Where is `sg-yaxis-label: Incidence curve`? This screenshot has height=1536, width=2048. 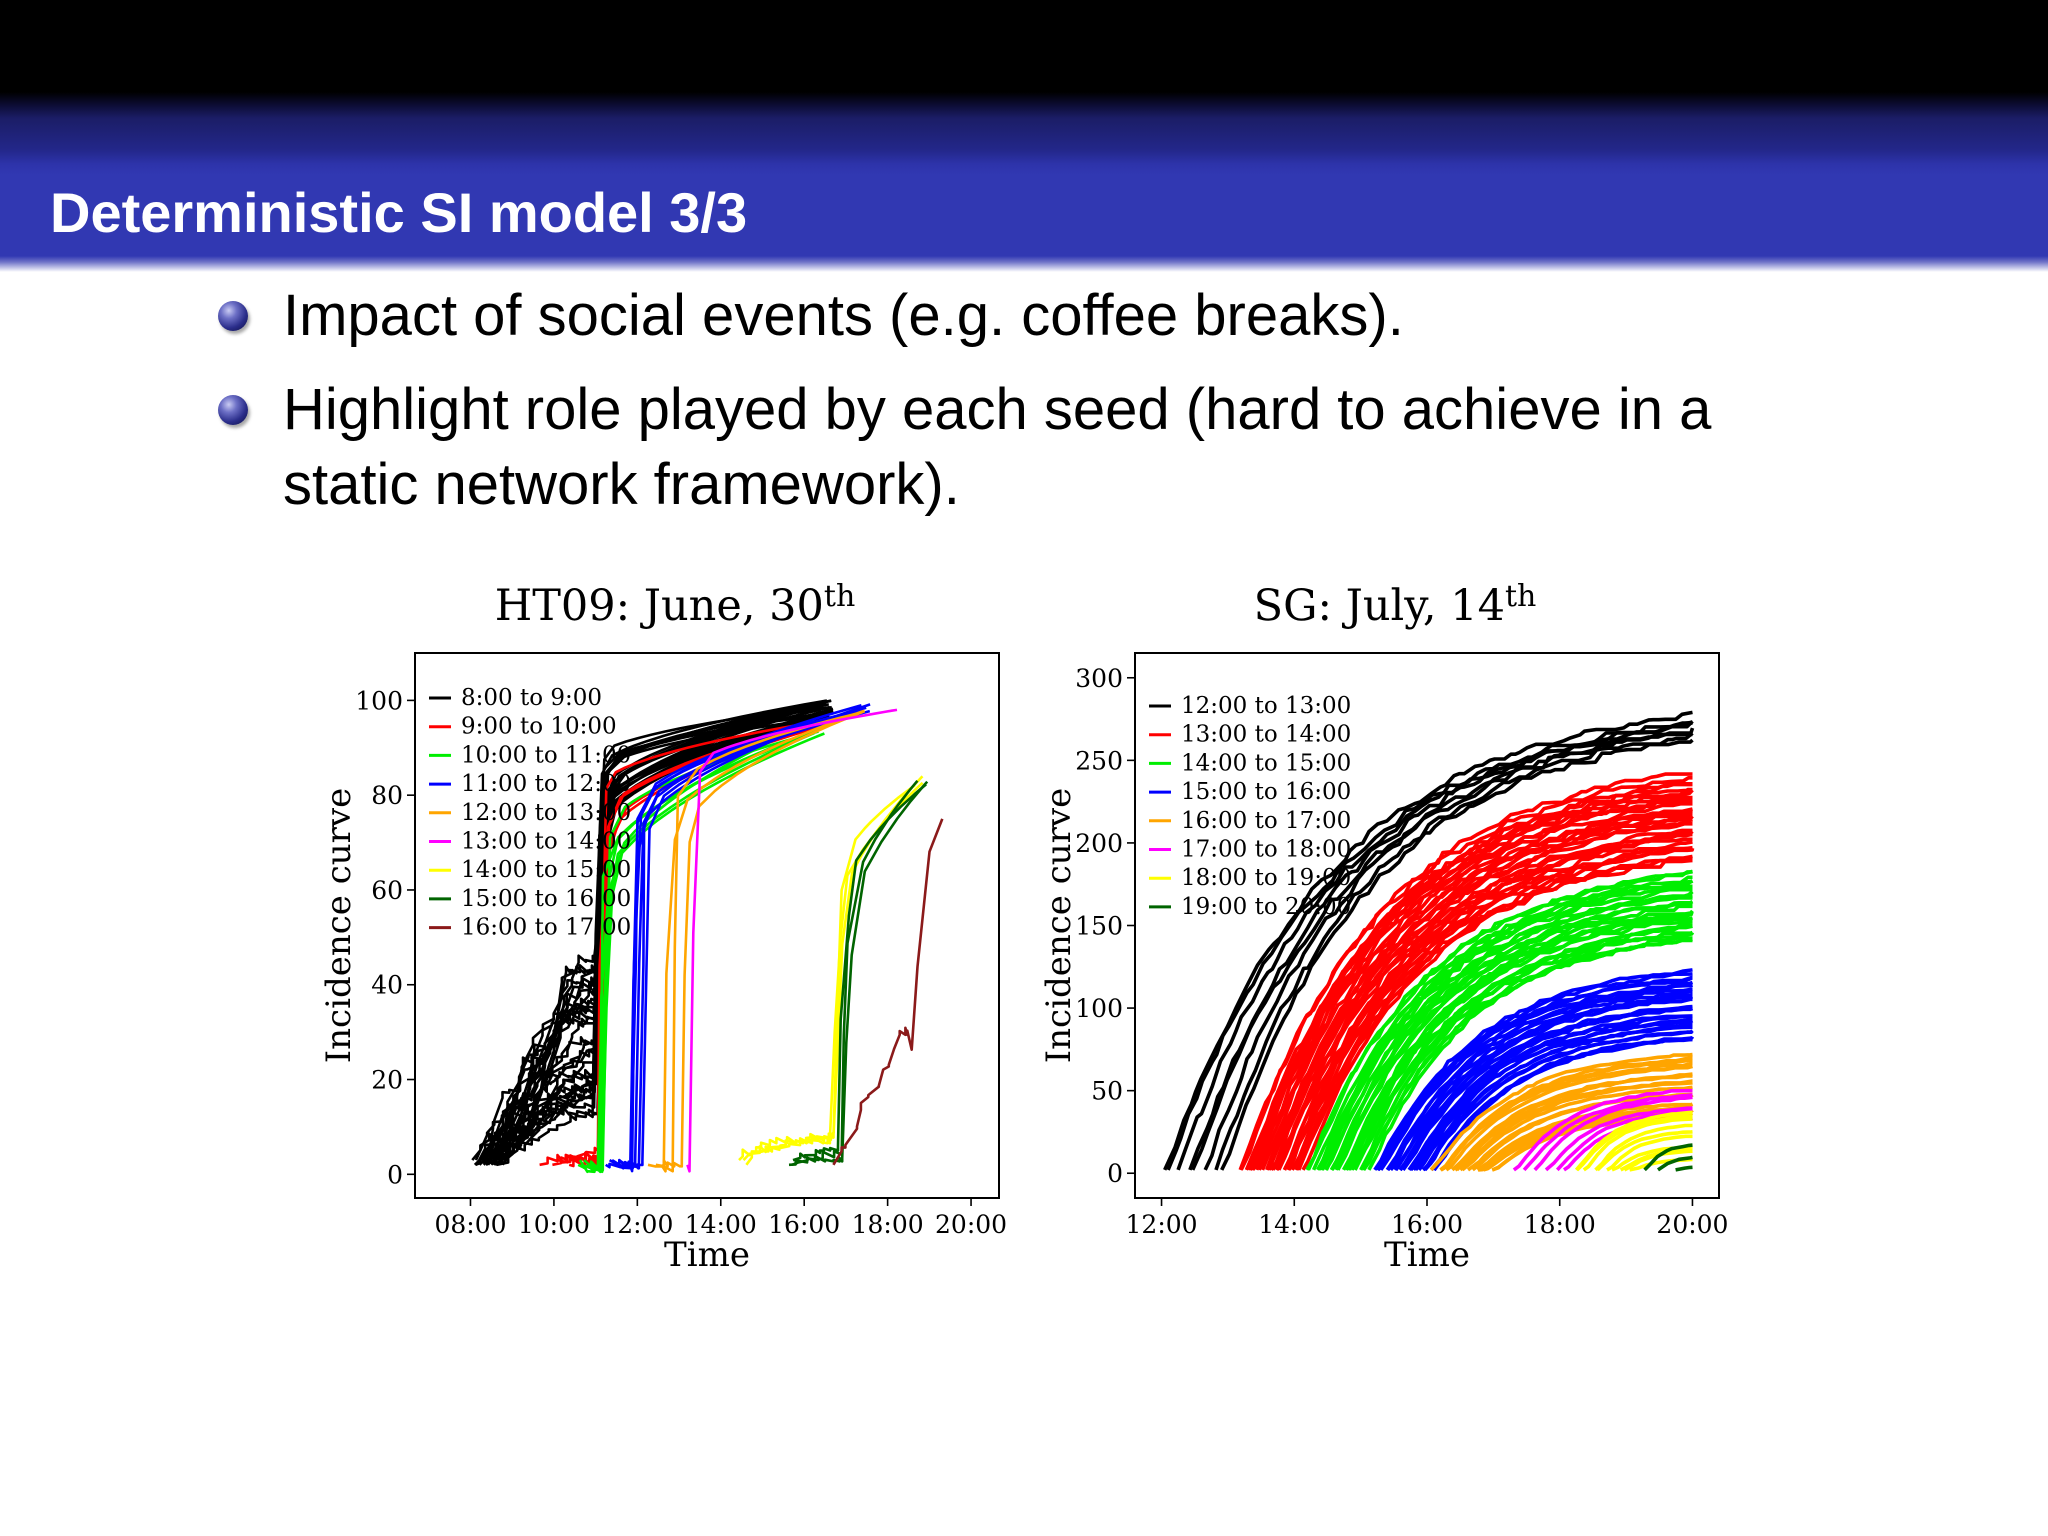
sg-yaxis-label: Incidence curve is located at coordinates (1059, 926).